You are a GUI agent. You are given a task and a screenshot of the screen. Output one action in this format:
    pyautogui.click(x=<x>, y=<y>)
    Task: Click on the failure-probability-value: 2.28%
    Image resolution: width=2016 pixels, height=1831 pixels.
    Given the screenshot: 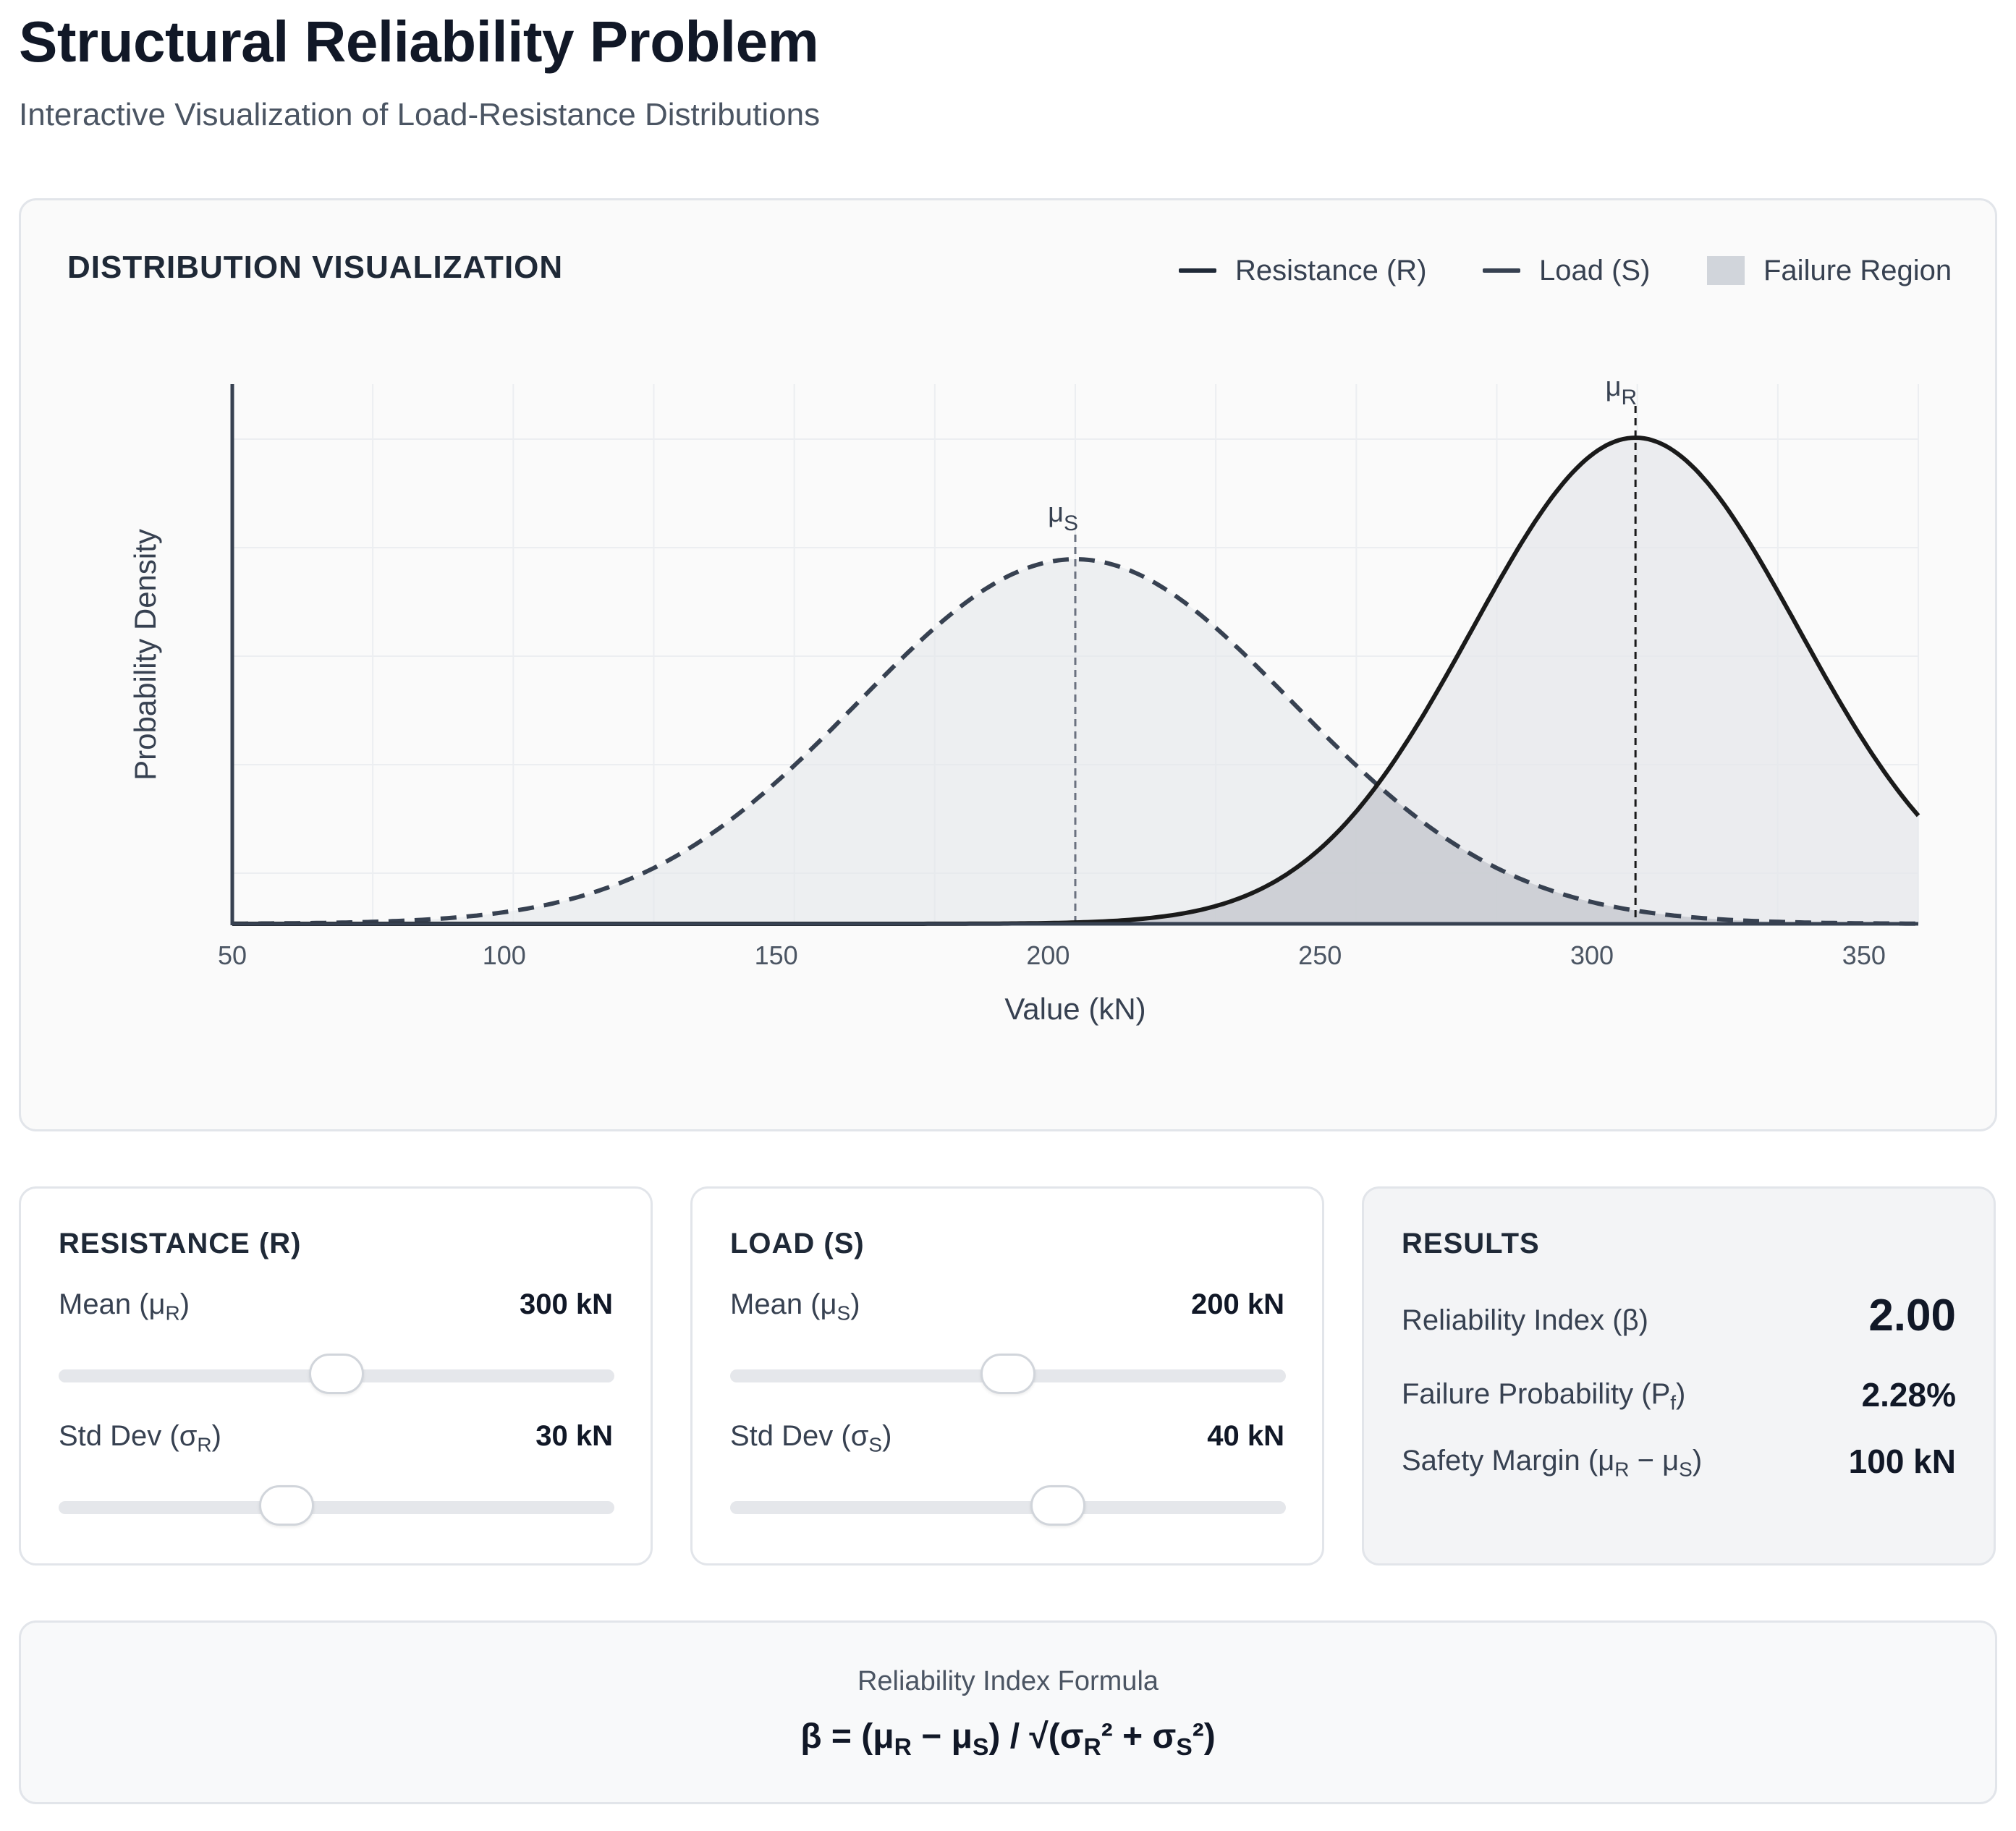 What is the action you would take?
    pyautogui.click(x=1908, y=1395)
    